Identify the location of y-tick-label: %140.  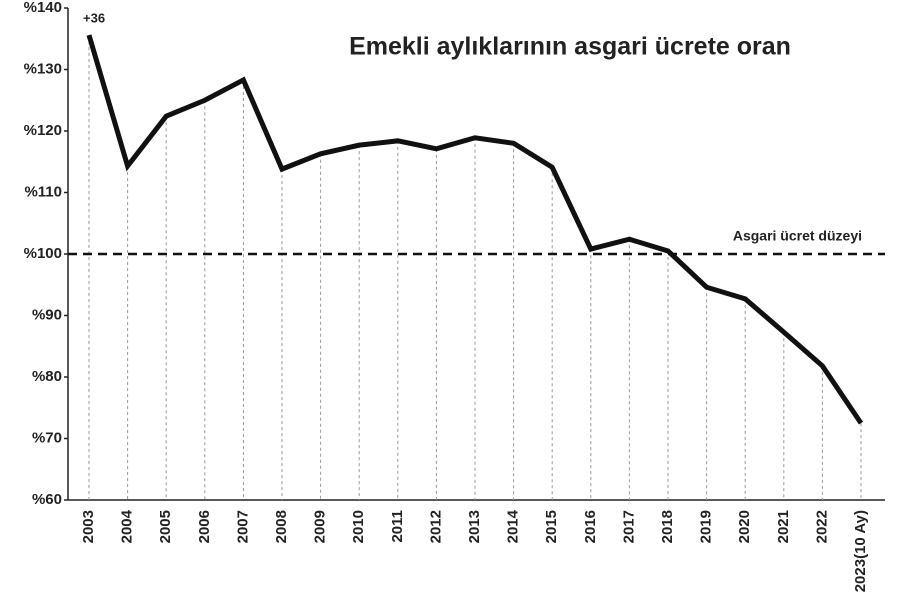
(43, 8).